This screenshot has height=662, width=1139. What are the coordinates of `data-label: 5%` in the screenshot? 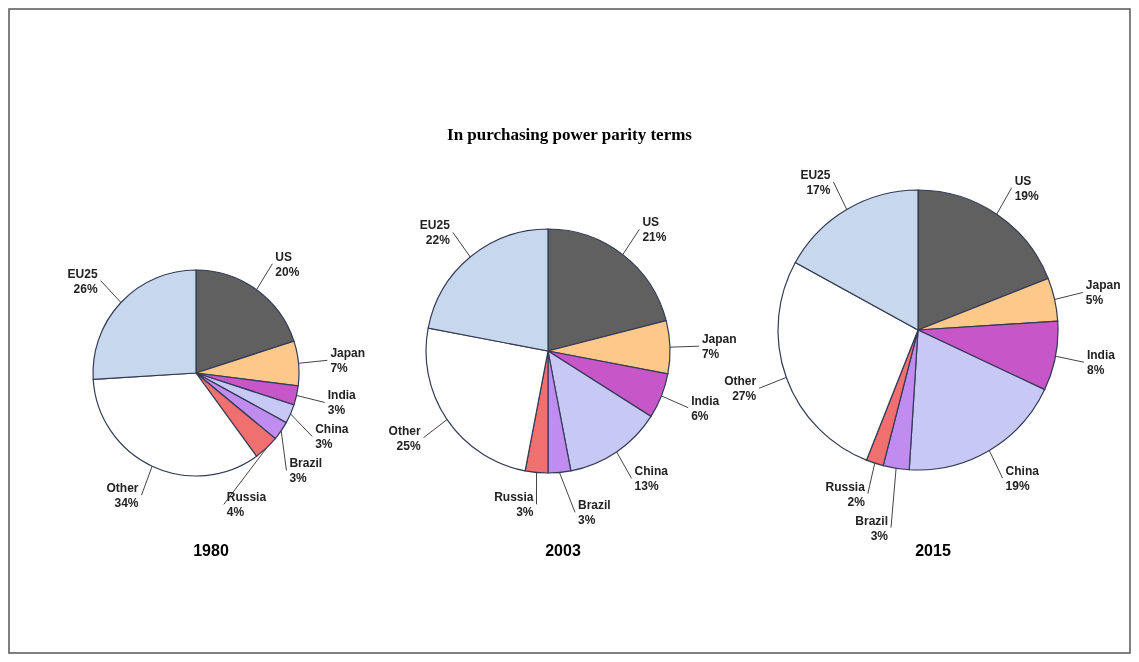 It's located at (1094, 300).